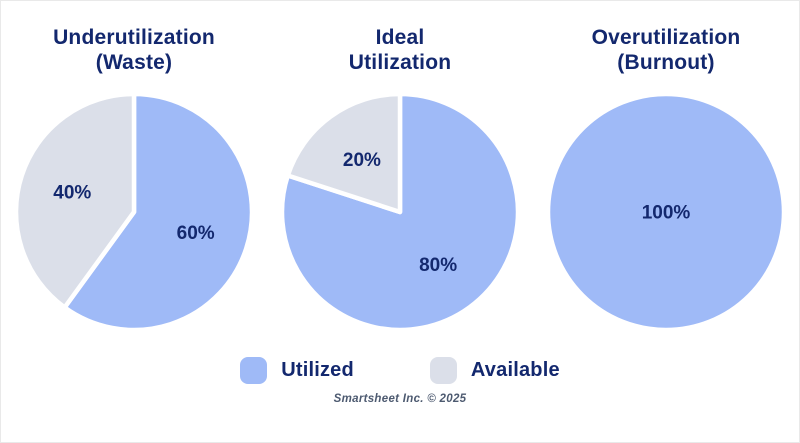  I want to click on footer-credit: Smartsheet Inc. © 2025, so click(400, 399).